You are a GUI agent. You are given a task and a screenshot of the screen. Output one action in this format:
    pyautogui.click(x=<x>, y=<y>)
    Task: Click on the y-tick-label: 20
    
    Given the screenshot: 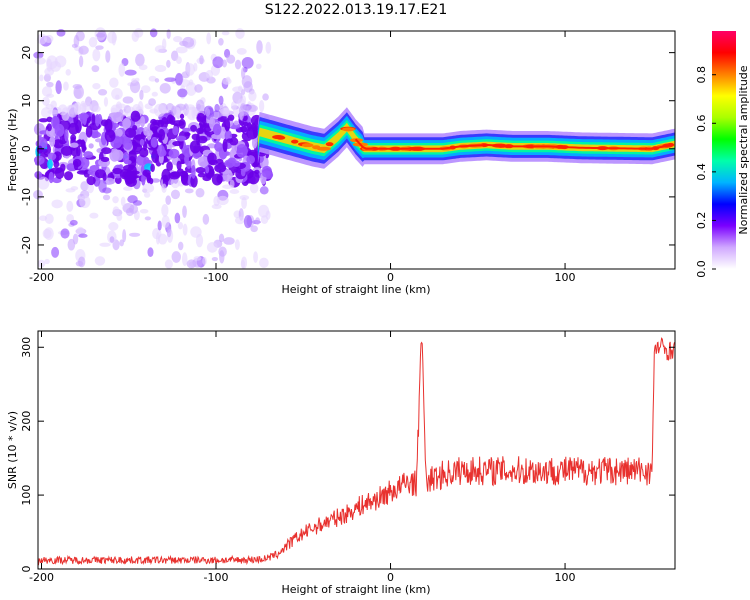 What is the action you would take?
    pyautogui.click(x=26, y=53)
    